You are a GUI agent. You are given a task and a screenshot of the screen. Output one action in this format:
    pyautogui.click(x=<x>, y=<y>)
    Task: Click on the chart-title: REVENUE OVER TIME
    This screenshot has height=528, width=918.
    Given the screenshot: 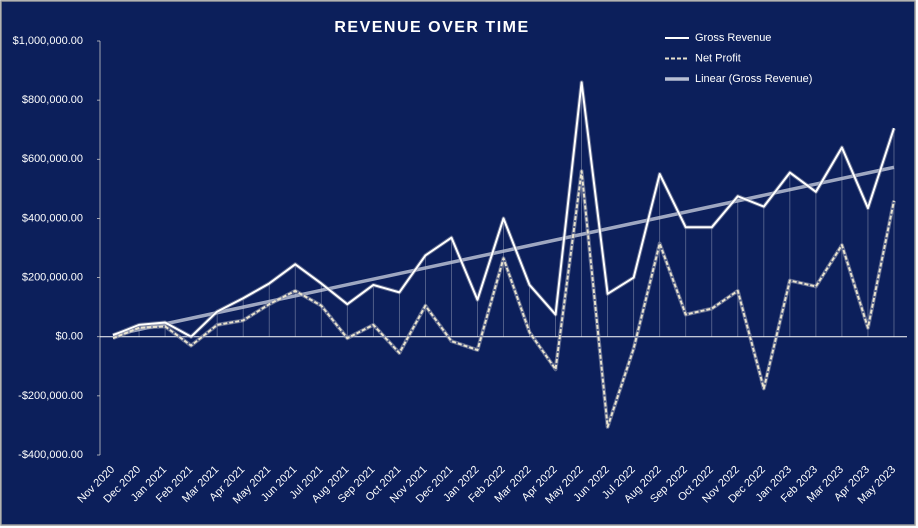 What is the action you would take?
    pyautogui.click(x=431, y=27)
    